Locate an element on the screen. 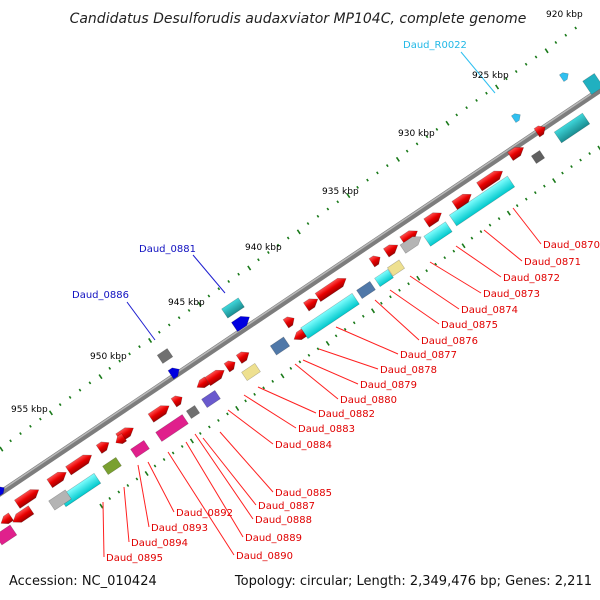 This screenshot has width=600, height=600. kbp-label: 950 kbp is located at coordinates (108, 357).